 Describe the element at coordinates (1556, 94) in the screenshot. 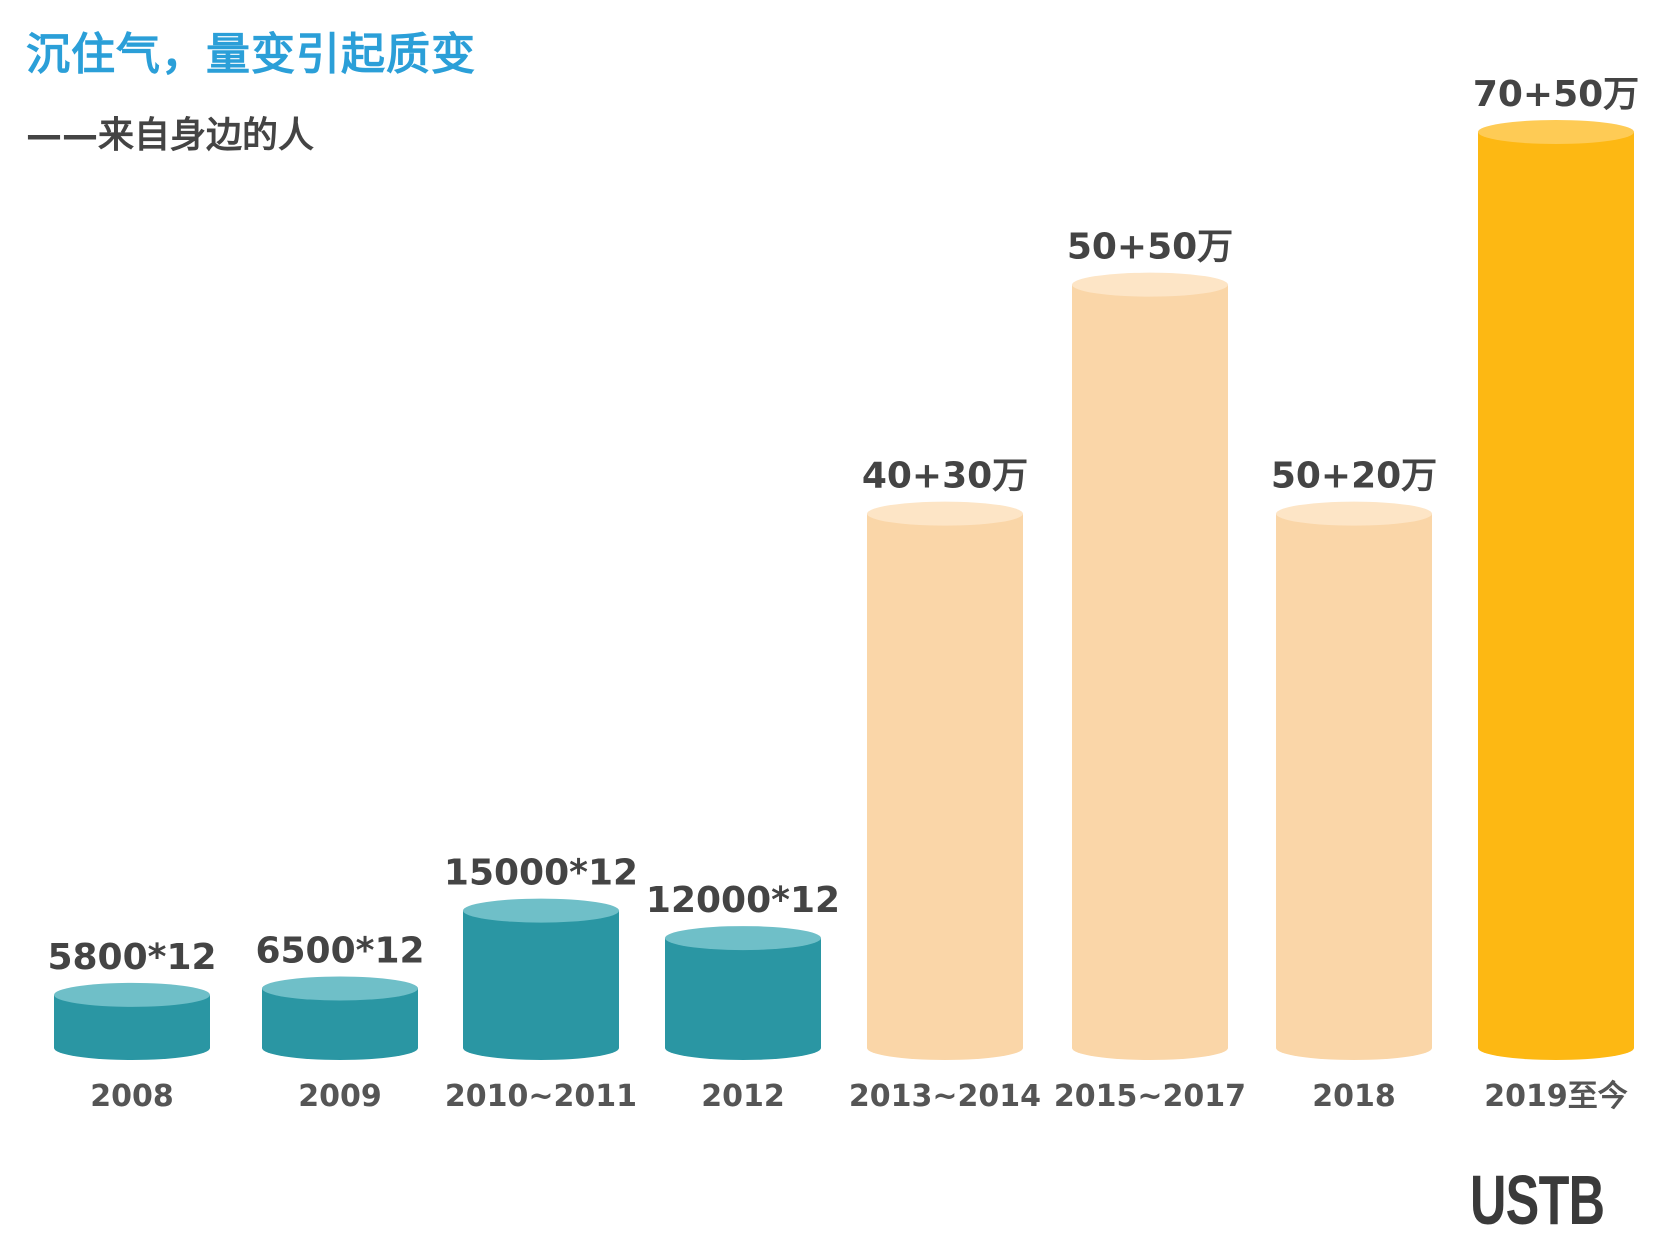

I see `data-label-7: 70+50万` at that location.